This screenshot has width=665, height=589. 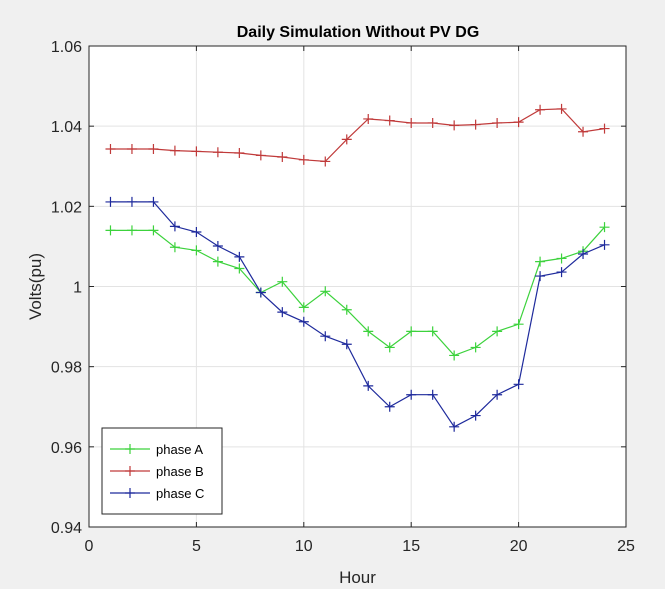 What do you see at coordinates (519, 546) in the screenshot?
I see `x-tick-label: 20` at bounding box center [519, 546].